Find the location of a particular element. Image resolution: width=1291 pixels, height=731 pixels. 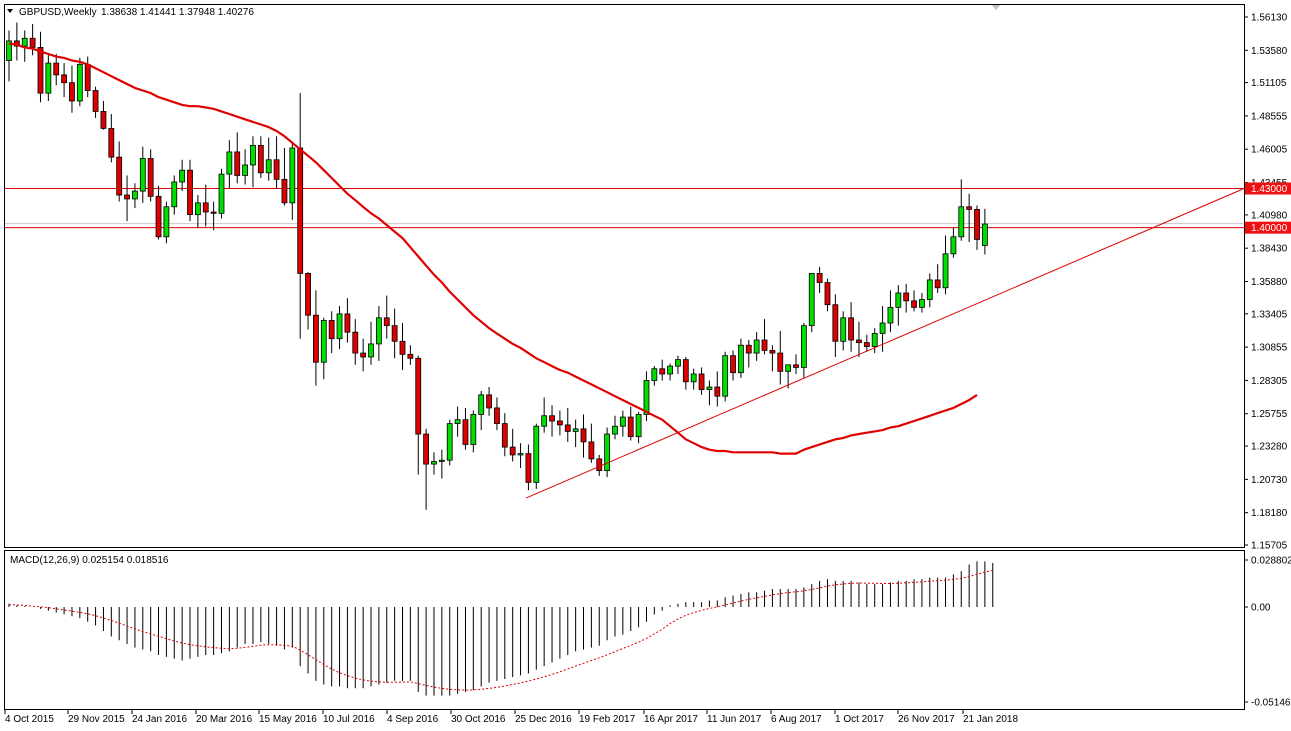

horizontal-levels: 1.43000 1.40000 is located at coordinates (648, 208).